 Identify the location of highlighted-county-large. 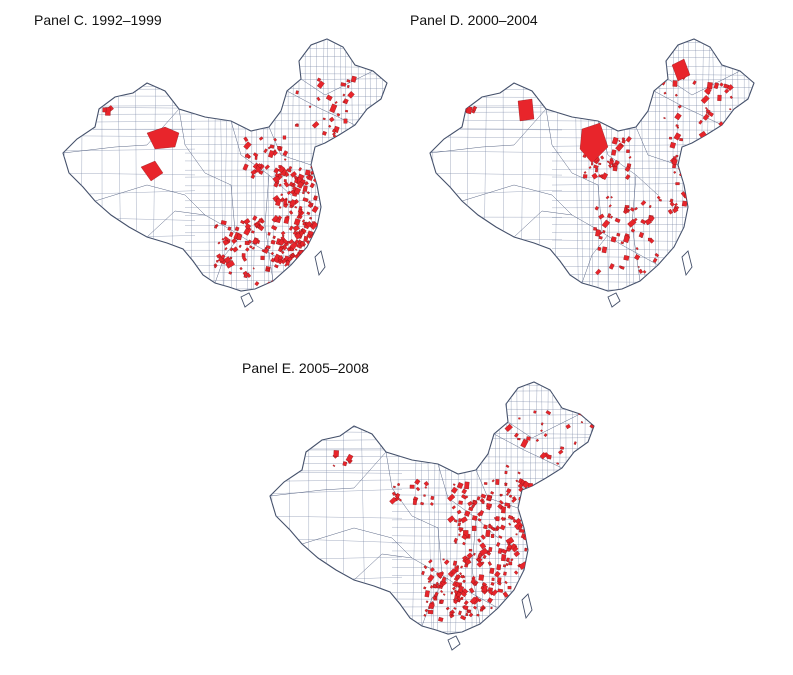
(681, 70).